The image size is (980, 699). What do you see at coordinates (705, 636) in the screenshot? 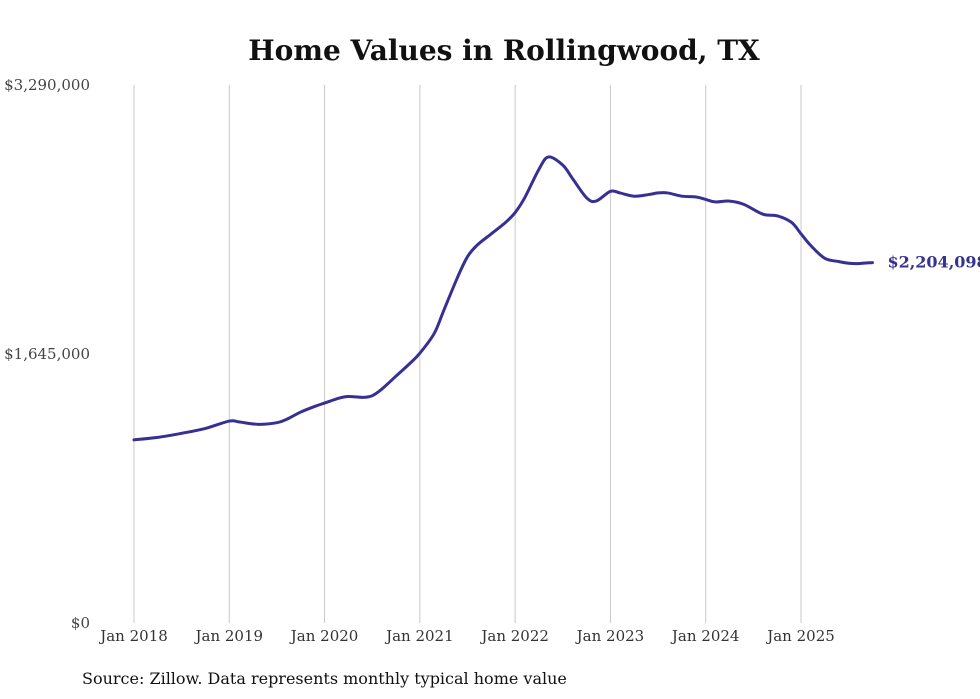
I see `x-tick-label-6: Jan 2024` at bounding box center [705, 636].